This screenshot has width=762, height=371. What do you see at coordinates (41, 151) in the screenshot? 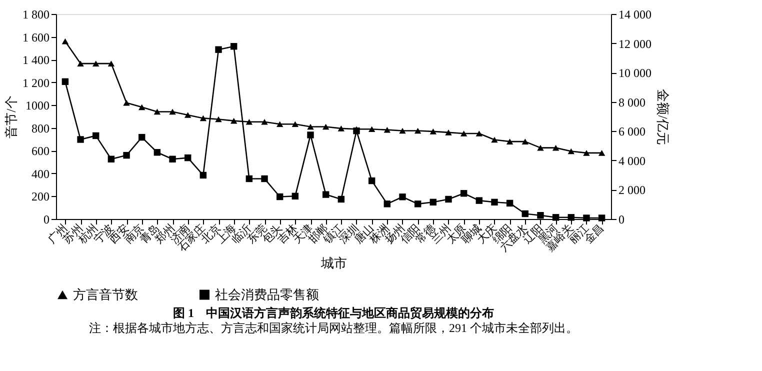
I see `y-tick-label: 600` at bounding box center [41, 151].